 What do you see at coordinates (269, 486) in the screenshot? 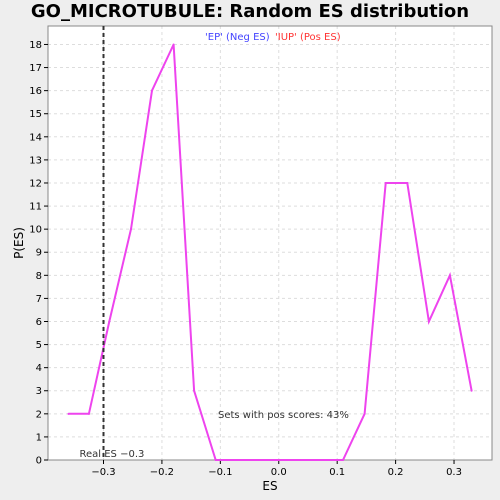
I see `x-axis-label: ES` at bounding box center [269, 486].